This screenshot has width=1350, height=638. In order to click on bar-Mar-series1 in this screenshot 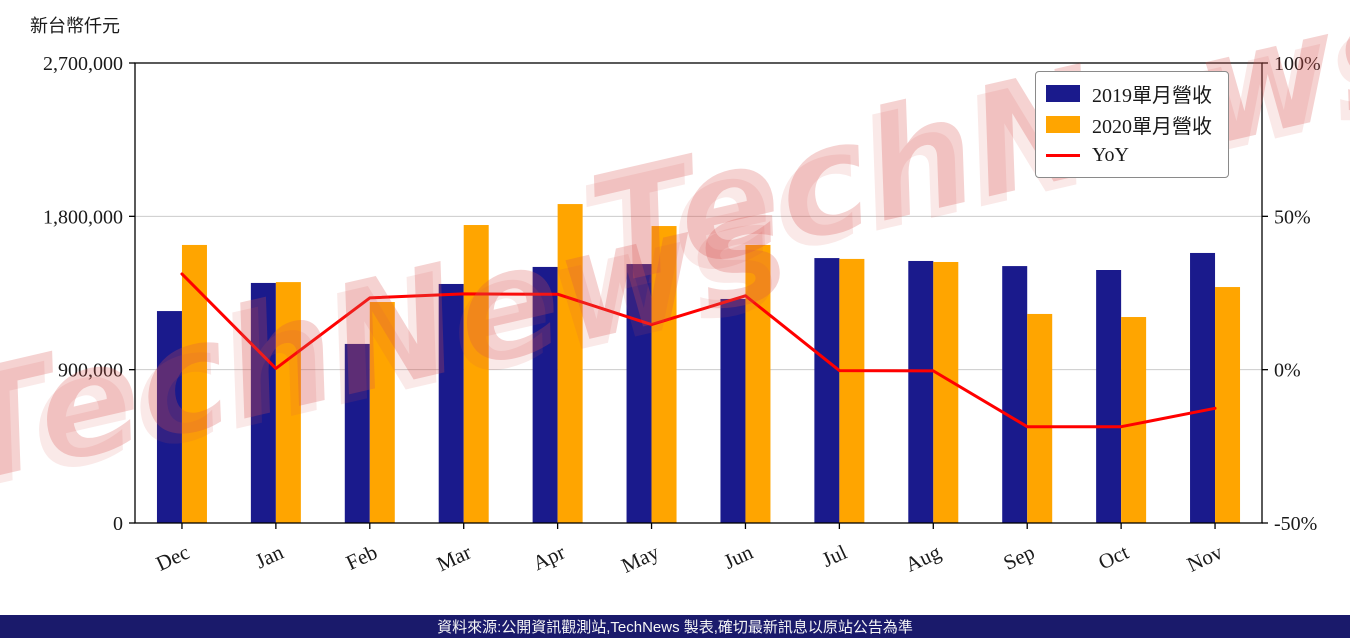, I will do `click(476, 374)`.